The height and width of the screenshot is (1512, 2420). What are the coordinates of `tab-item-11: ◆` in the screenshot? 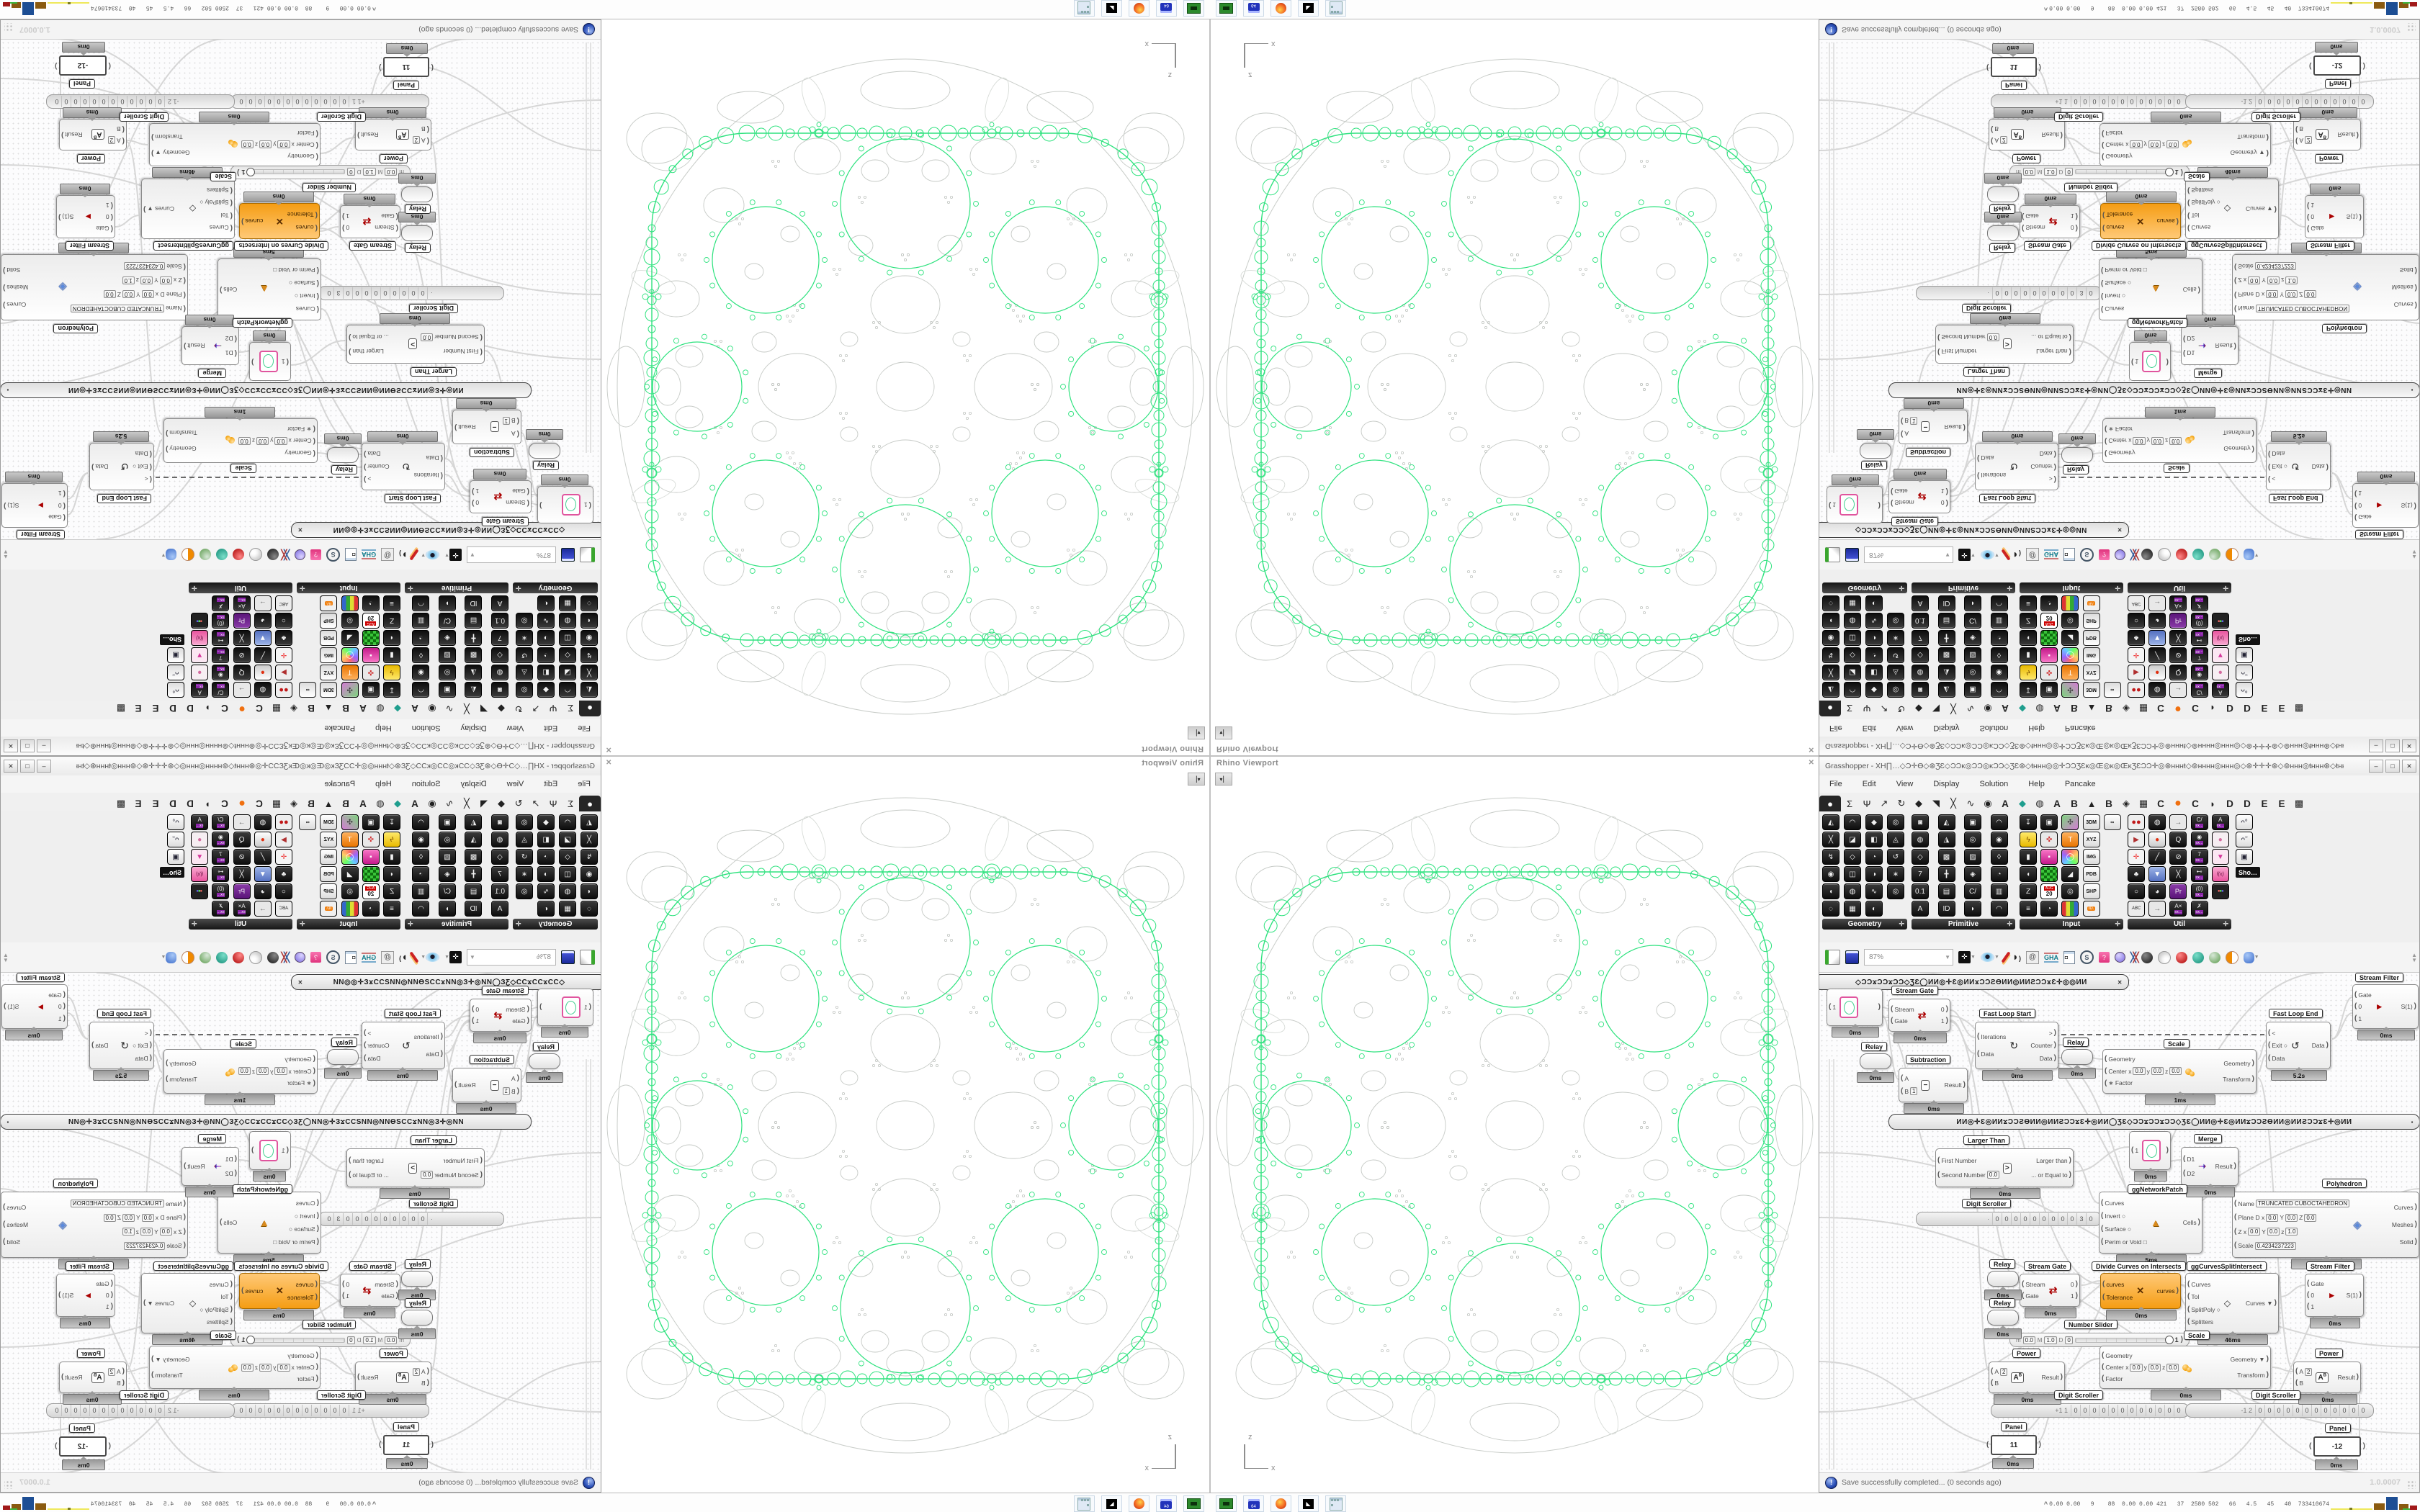 It's located at (2022, 708).